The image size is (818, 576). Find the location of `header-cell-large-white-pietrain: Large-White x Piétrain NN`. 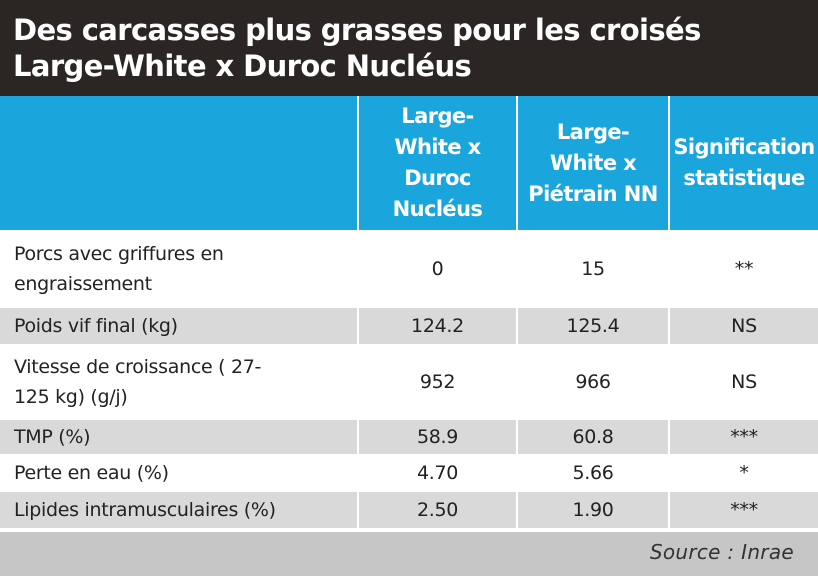

header-cell-large-white-pietrain: Large-White x Piétrain NN is located at coordinates (593, 163).